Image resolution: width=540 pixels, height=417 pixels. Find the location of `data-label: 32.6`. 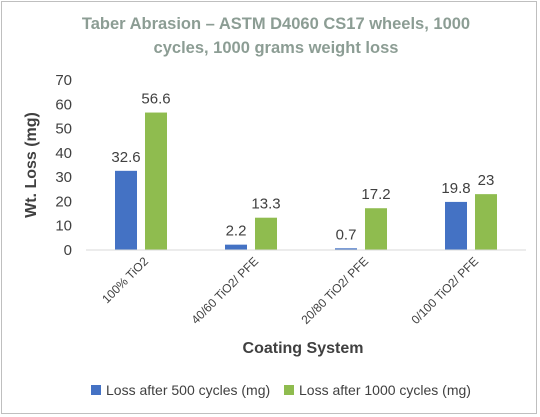

data-label: 32.6 is located at coordinates (125, 157).